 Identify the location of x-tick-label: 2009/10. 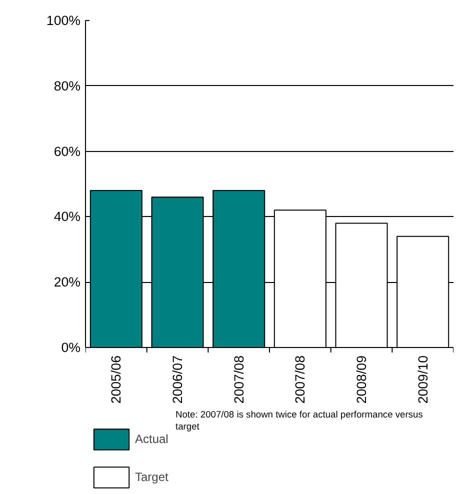
(422, 379).